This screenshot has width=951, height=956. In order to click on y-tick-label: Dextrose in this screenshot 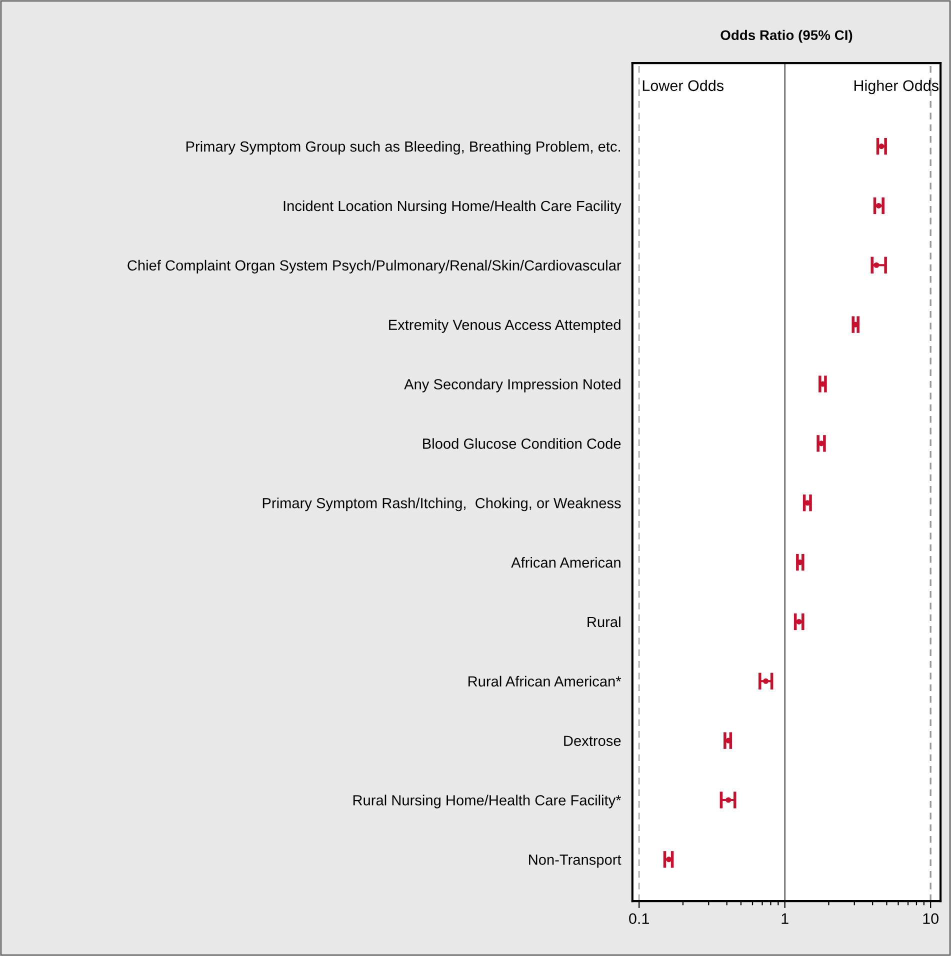, I will do `click(592, 741)`.